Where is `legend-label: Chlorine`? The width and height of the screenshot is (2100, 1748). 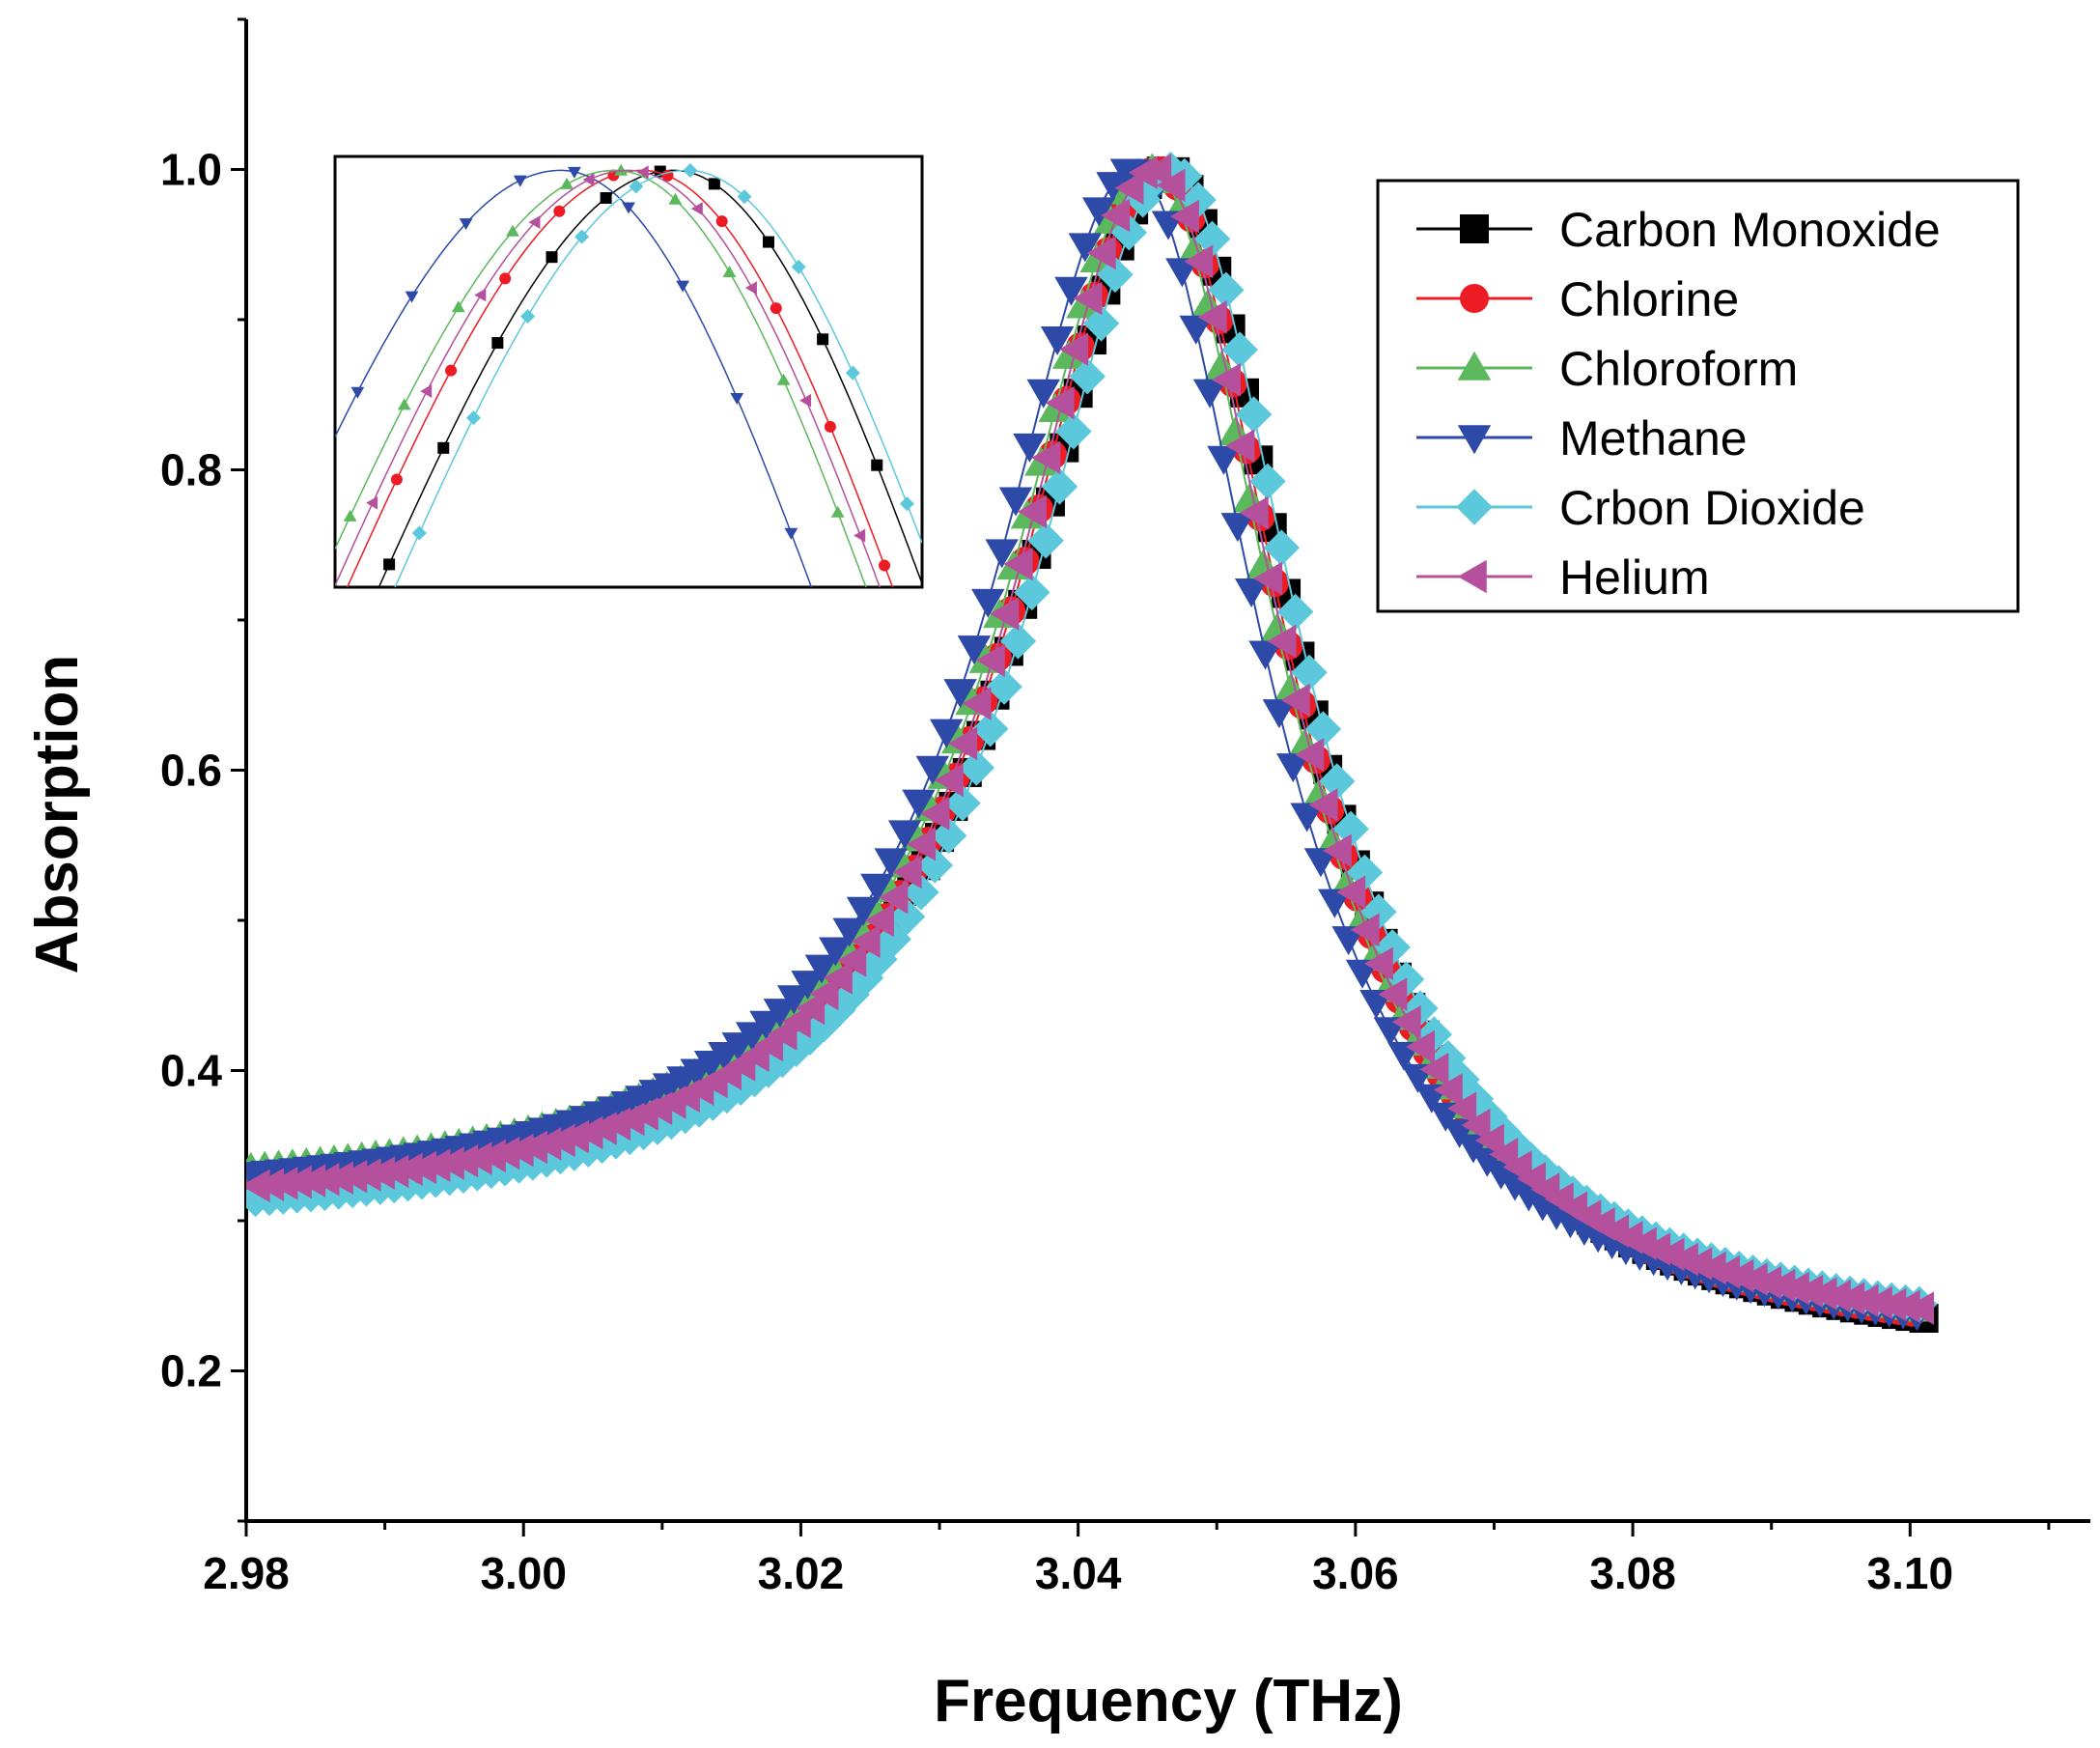
legend-label: Chlorine is located at coordinates (1649, 299).